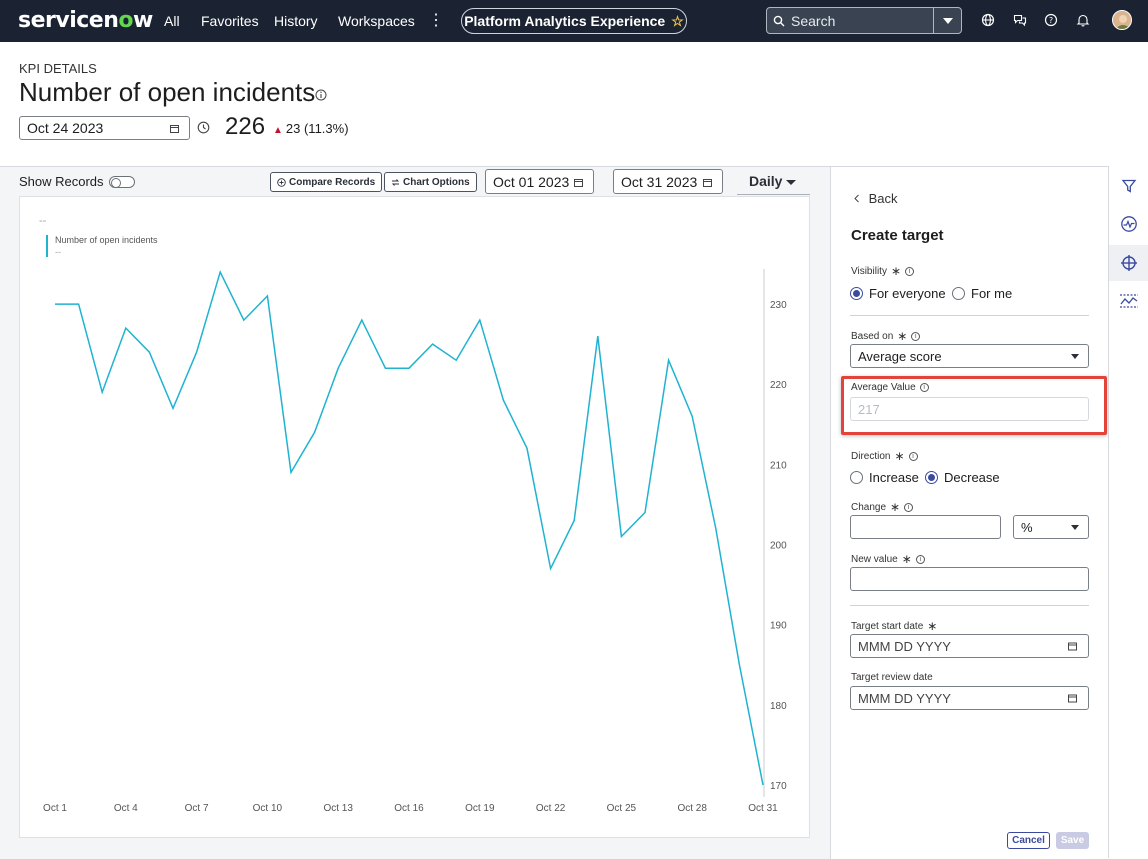 Image resolution: width=1148 pixels, height=859 pixels. I want to click on global-search, so click(864, 20).